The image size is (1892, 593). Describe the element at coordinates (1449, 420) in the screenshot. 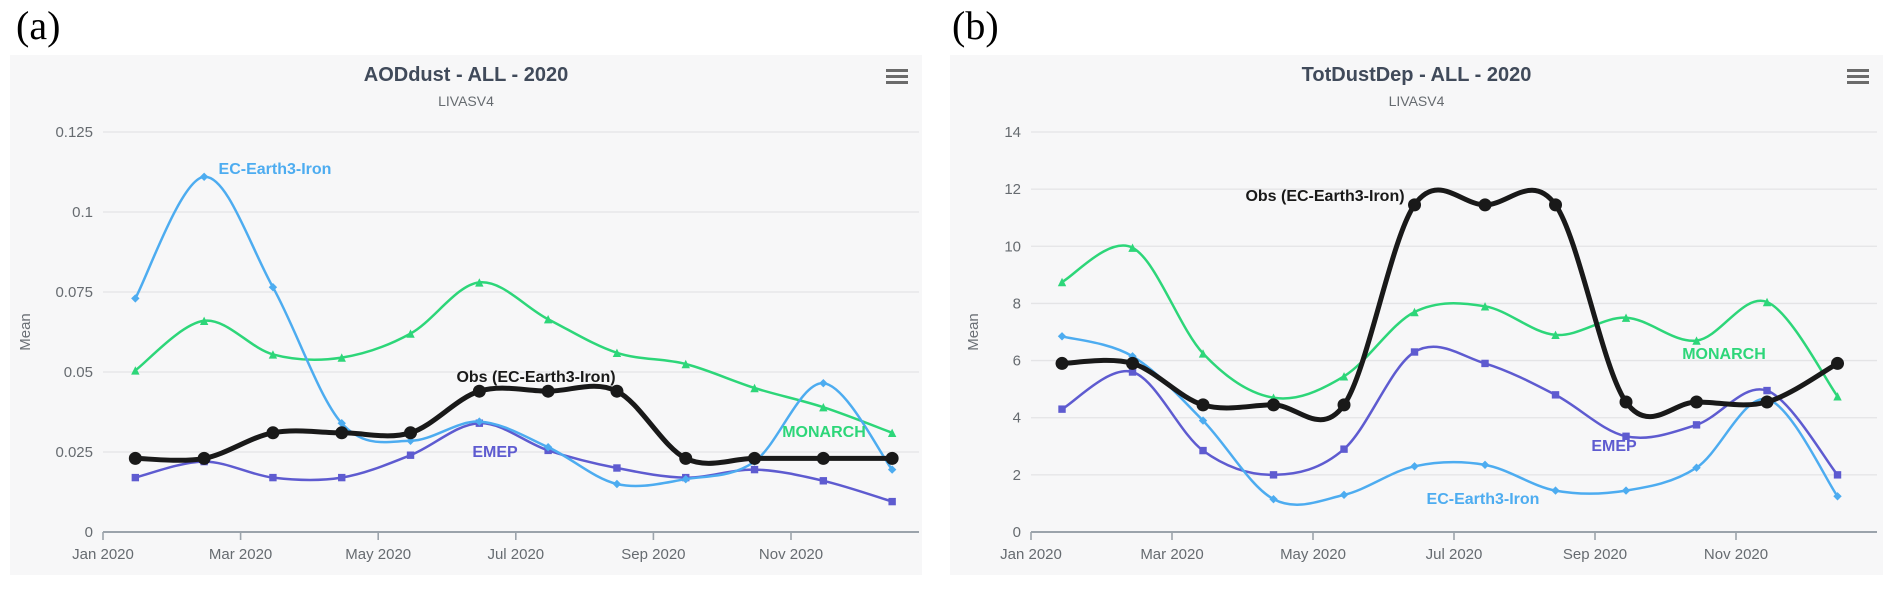

I see `series-line-ec-earth3-iron` at that location.